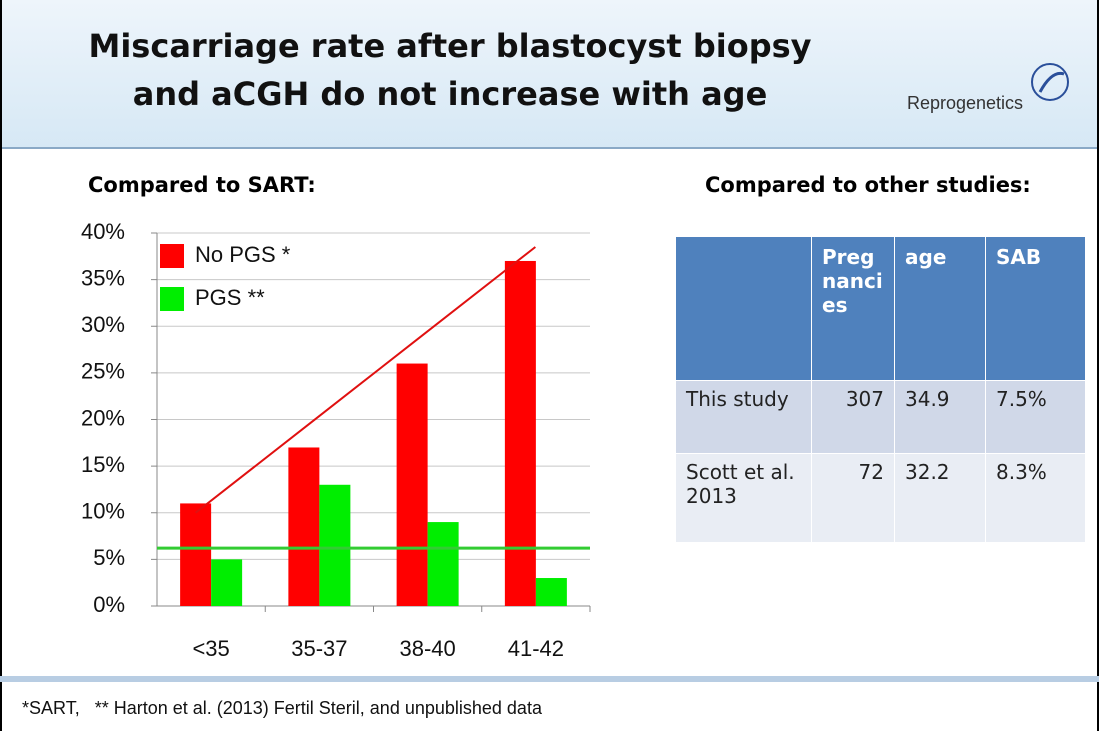 This screenshot has height=731, width=1099. What do you see at coordinates (743, 417) in the screenshot?
I see `cell: This study` at bounding box center [743, 417].